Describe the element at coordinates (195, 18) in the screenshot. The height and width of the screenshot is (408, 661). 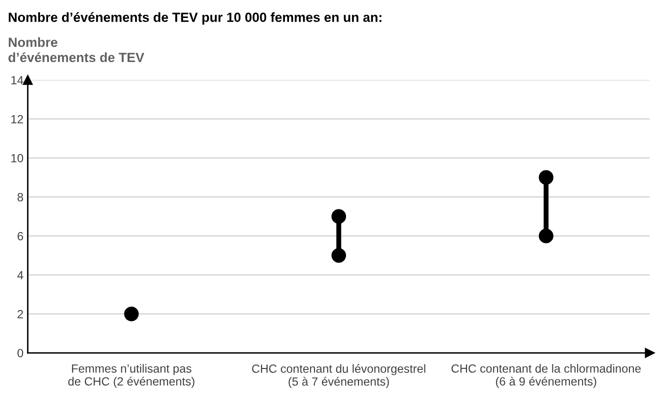
I see `chart-title: Nombre d’événements de TEV pur 10 000 femmes en un an:` at that location.